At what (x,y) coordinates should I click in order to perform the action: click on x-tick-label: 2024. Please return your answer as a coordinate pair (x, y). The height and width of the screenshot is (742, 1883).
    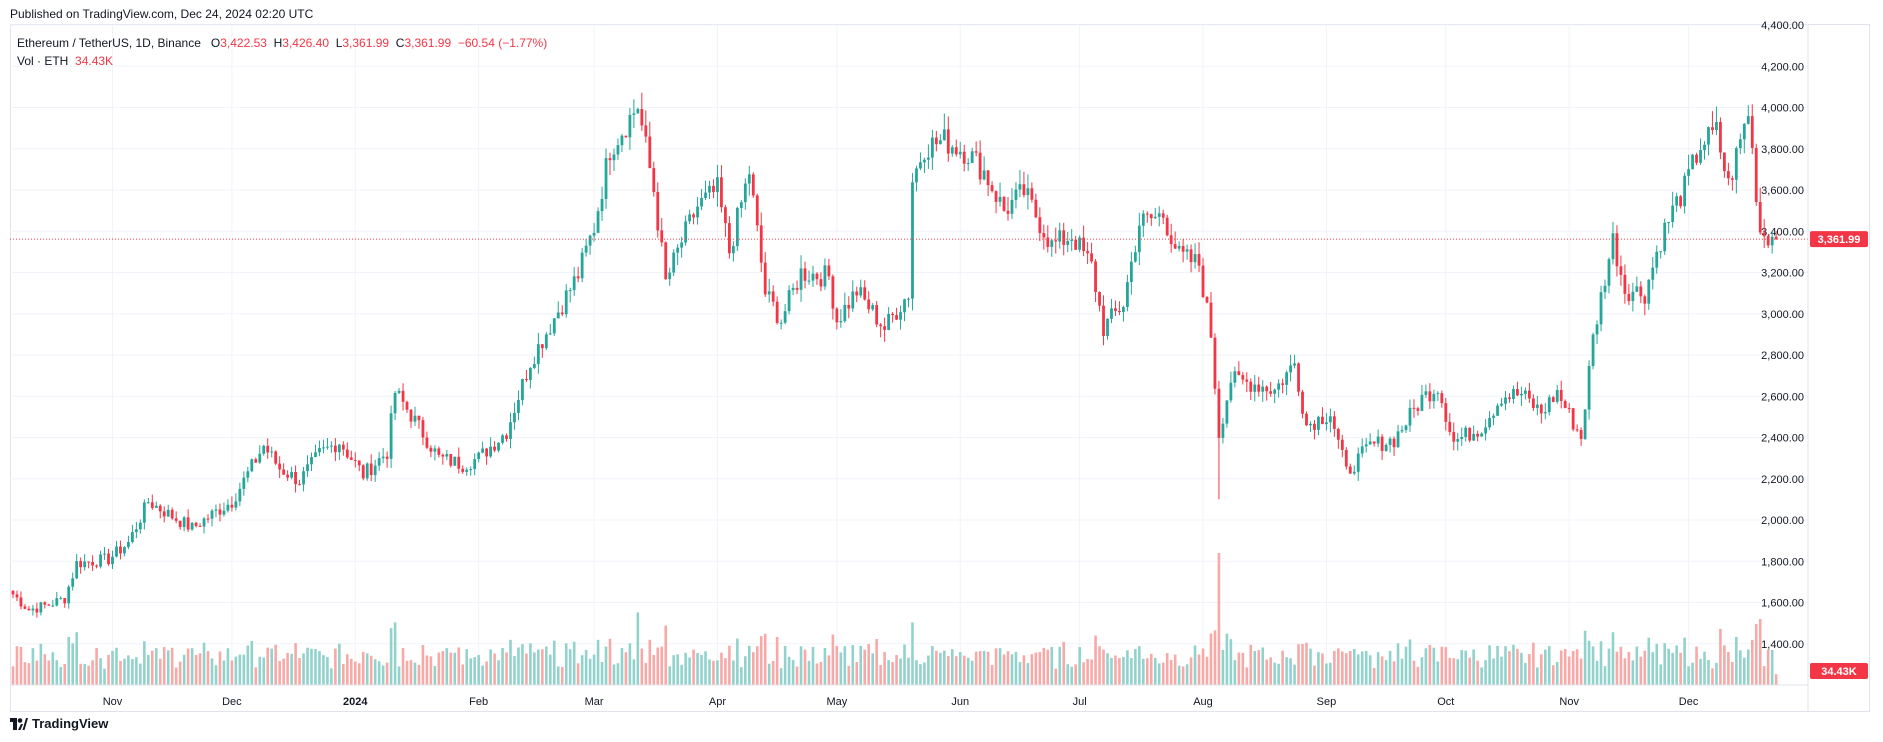
    Looking at the image, I should click on (355, 702).